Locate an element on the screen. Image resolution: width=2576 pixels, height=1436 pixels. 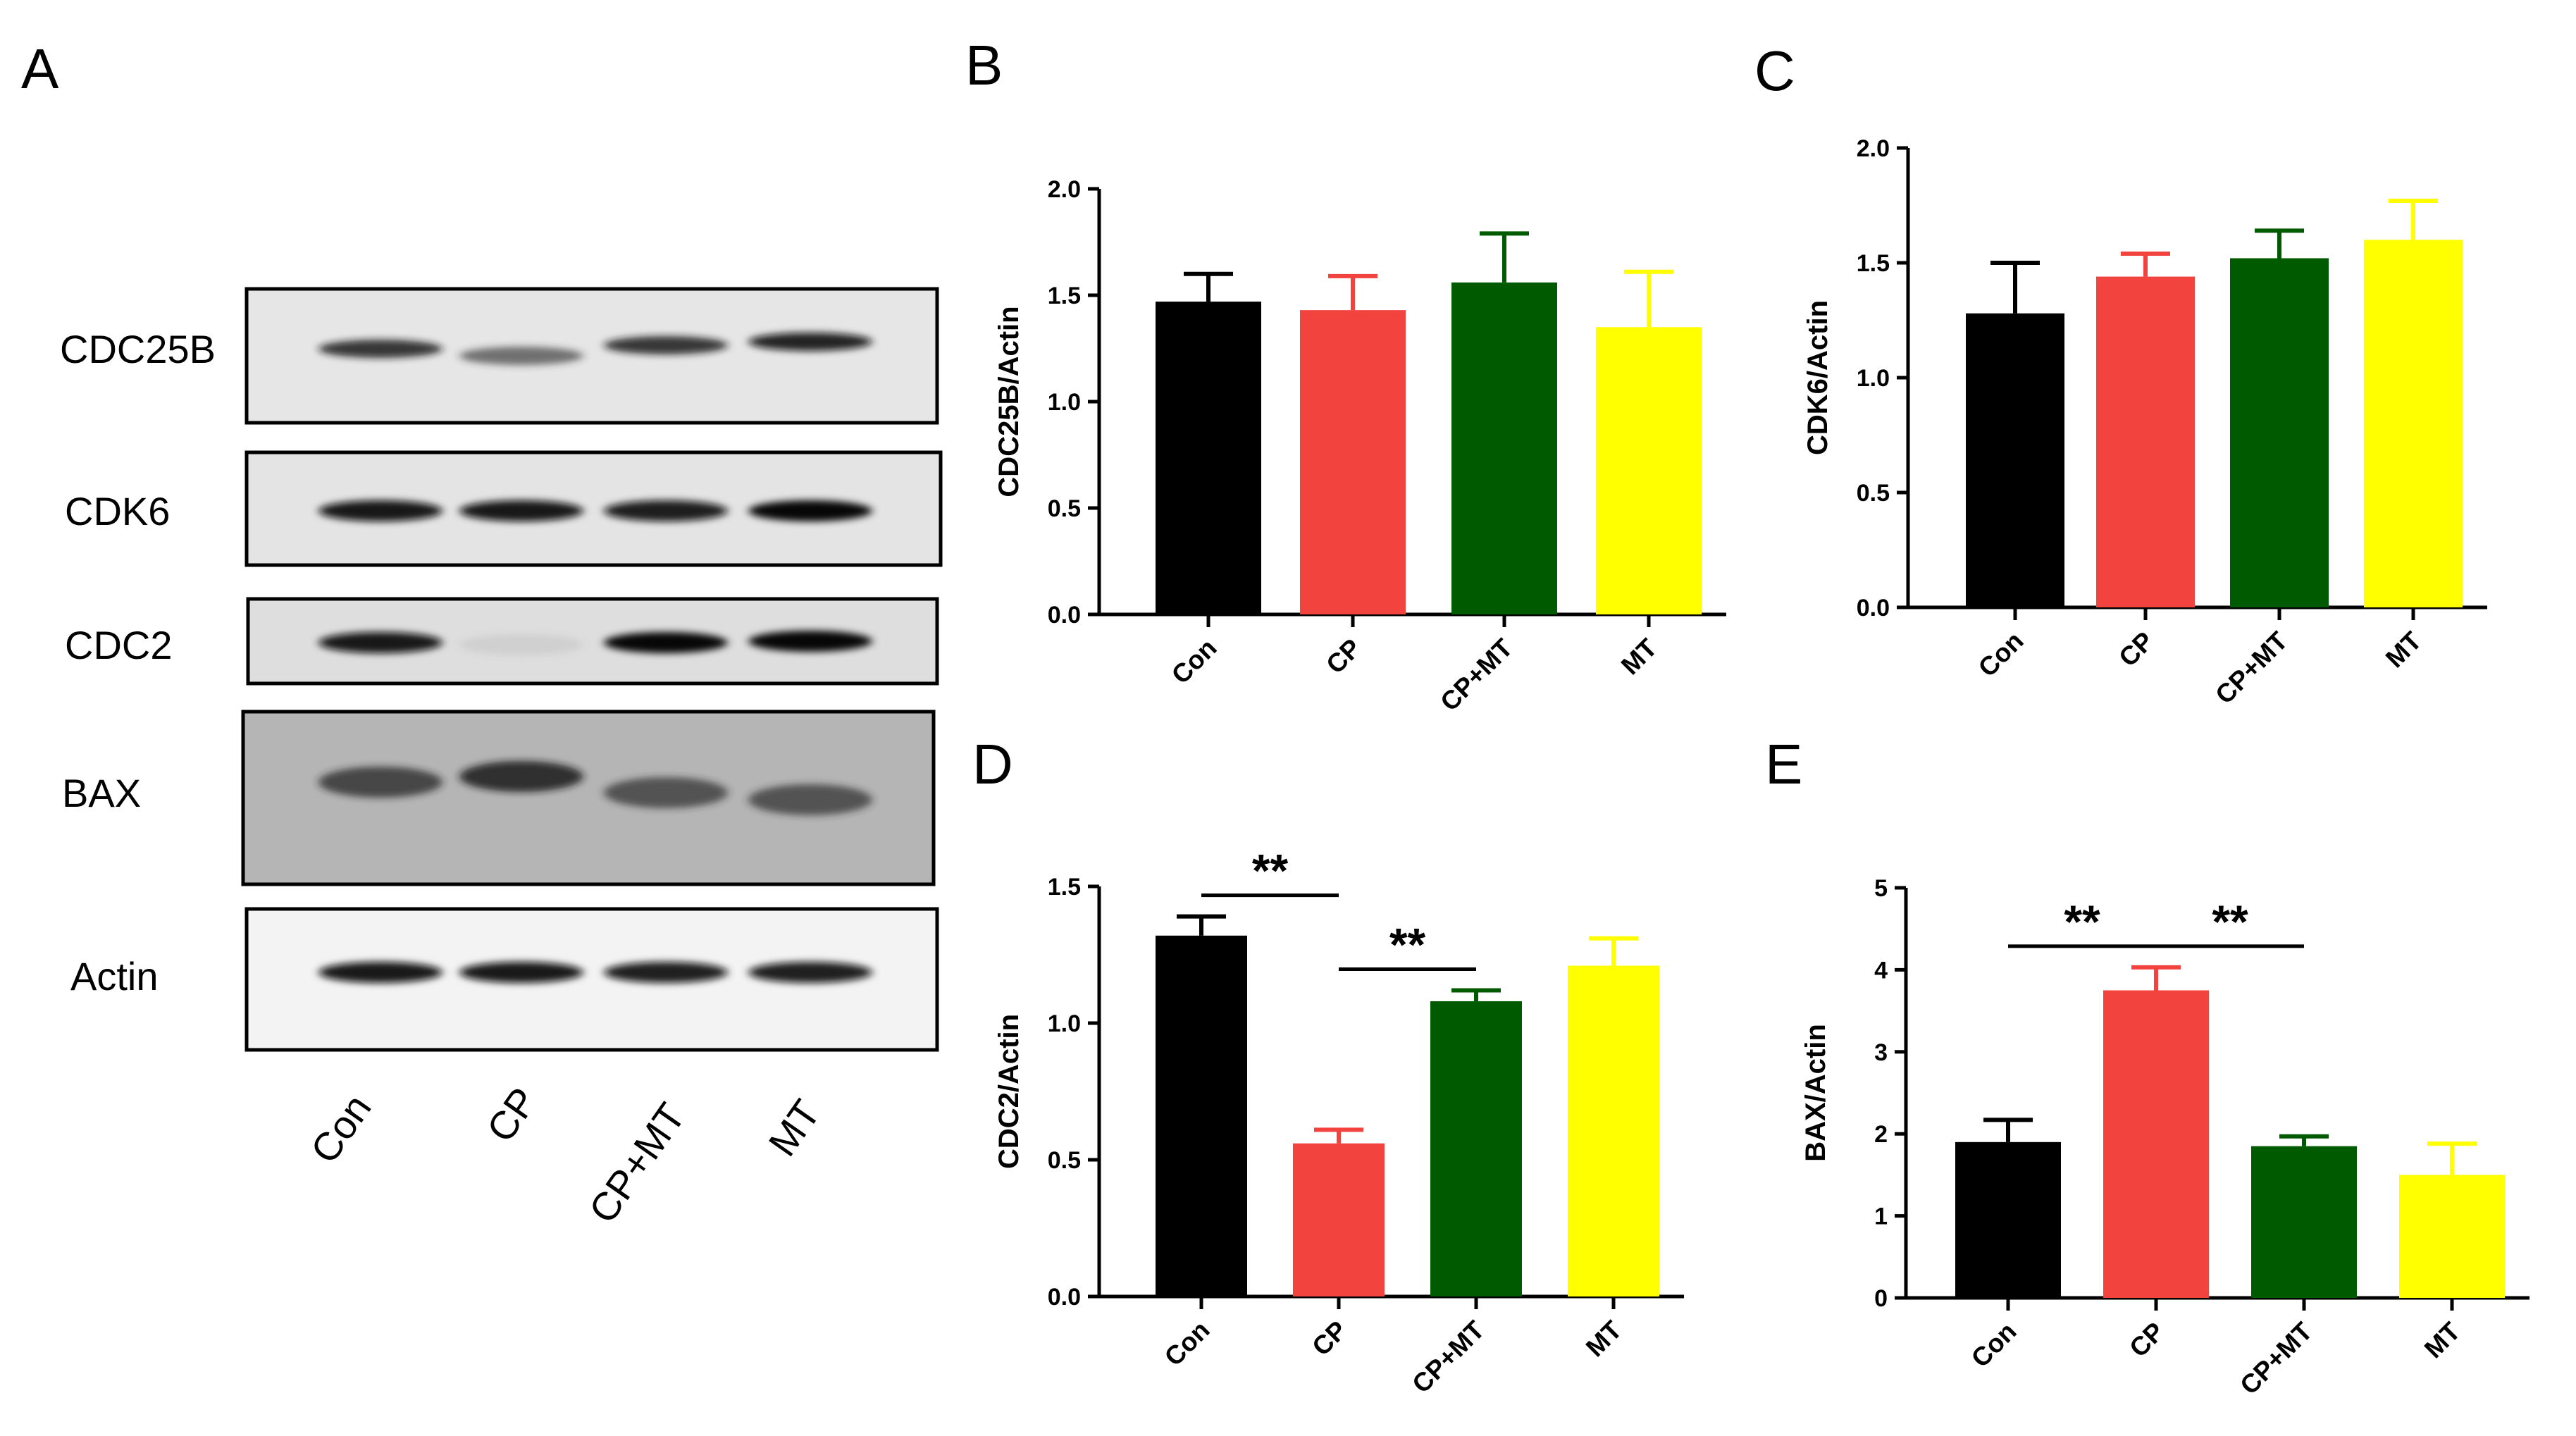
y-tick-label: 1 is located at coordinates (1881, 1216).